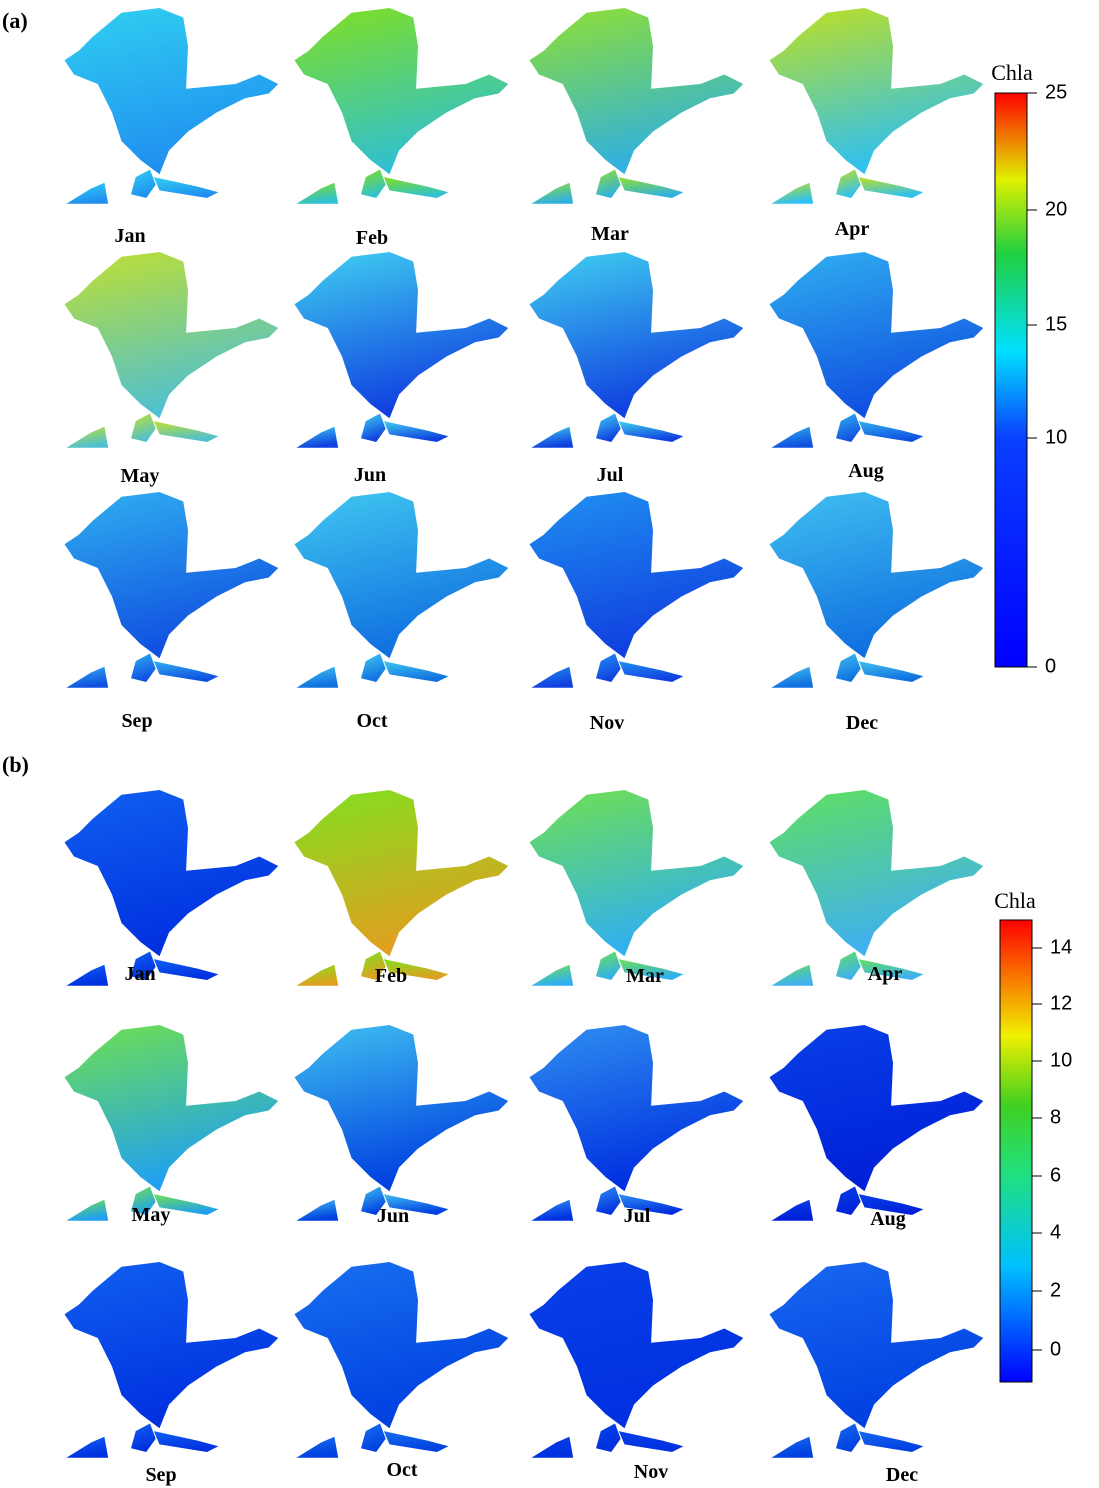 The image size is (1099, 1488). I want to click on colorbar-tick-label: 8, so click(1055, 1117).